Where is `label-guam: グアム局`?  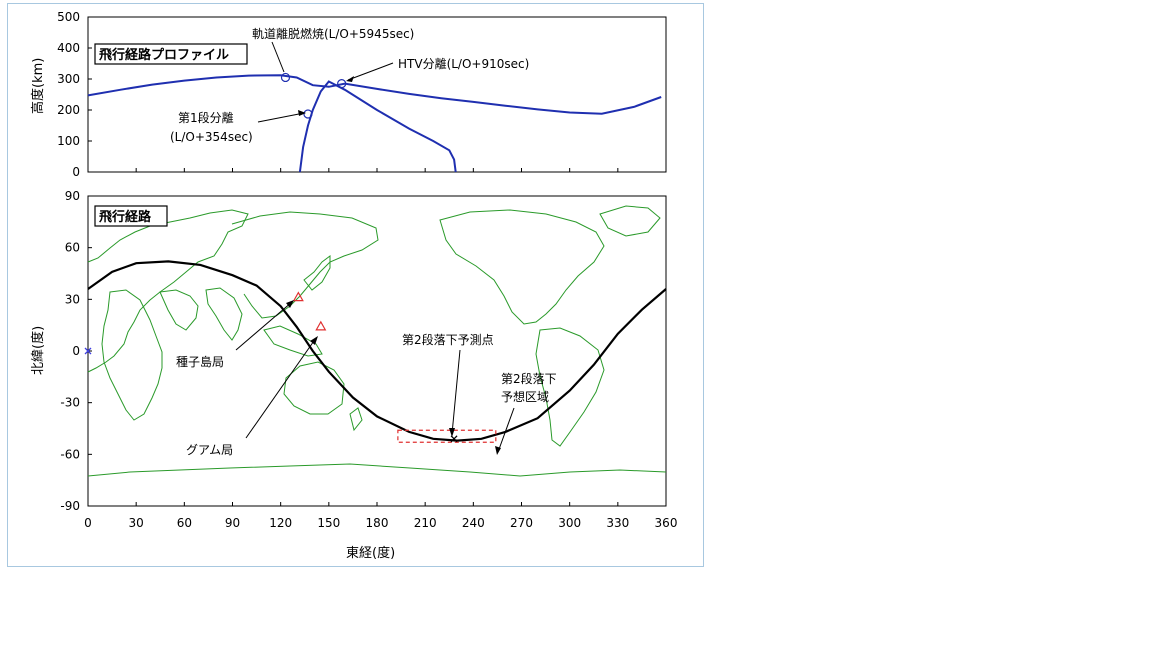 label-guam: グアム局 is located at coordinates (209, 450).